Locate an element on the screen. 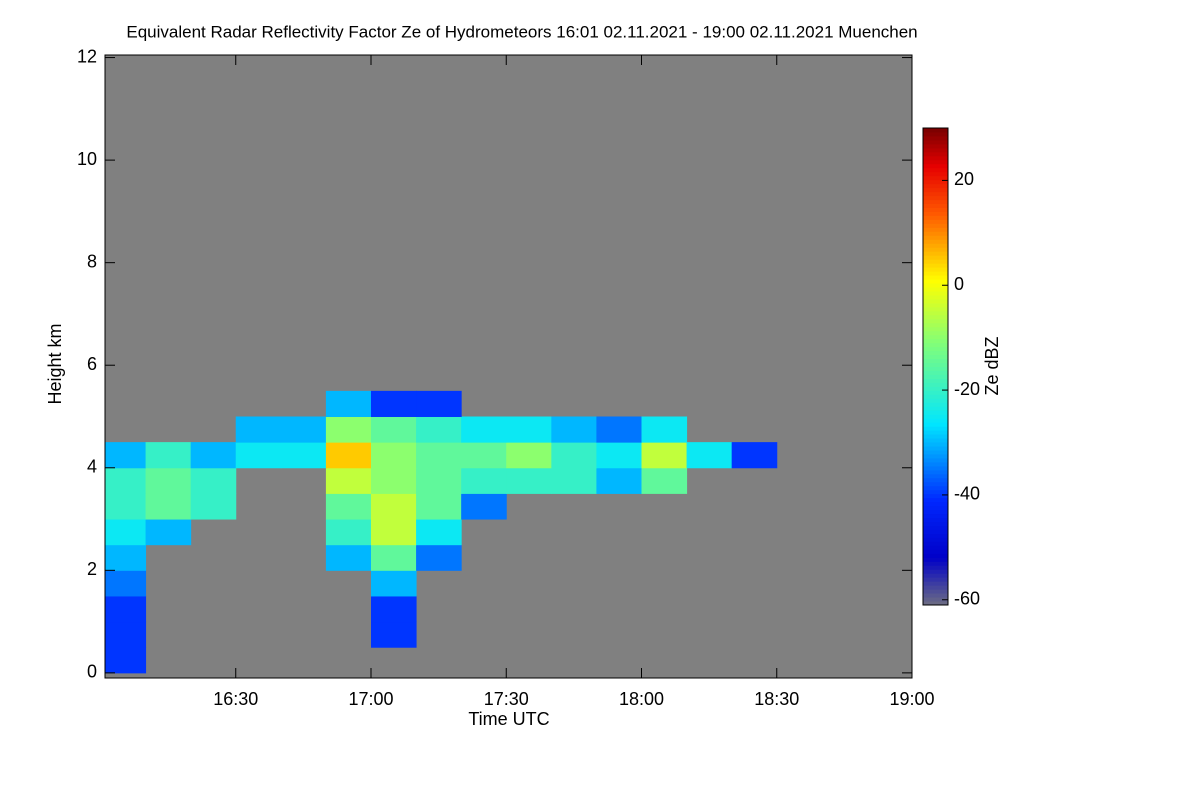 This screenshot has height=800, width=1200. y-tick-label: 0 is located at coordinates (92, 672).